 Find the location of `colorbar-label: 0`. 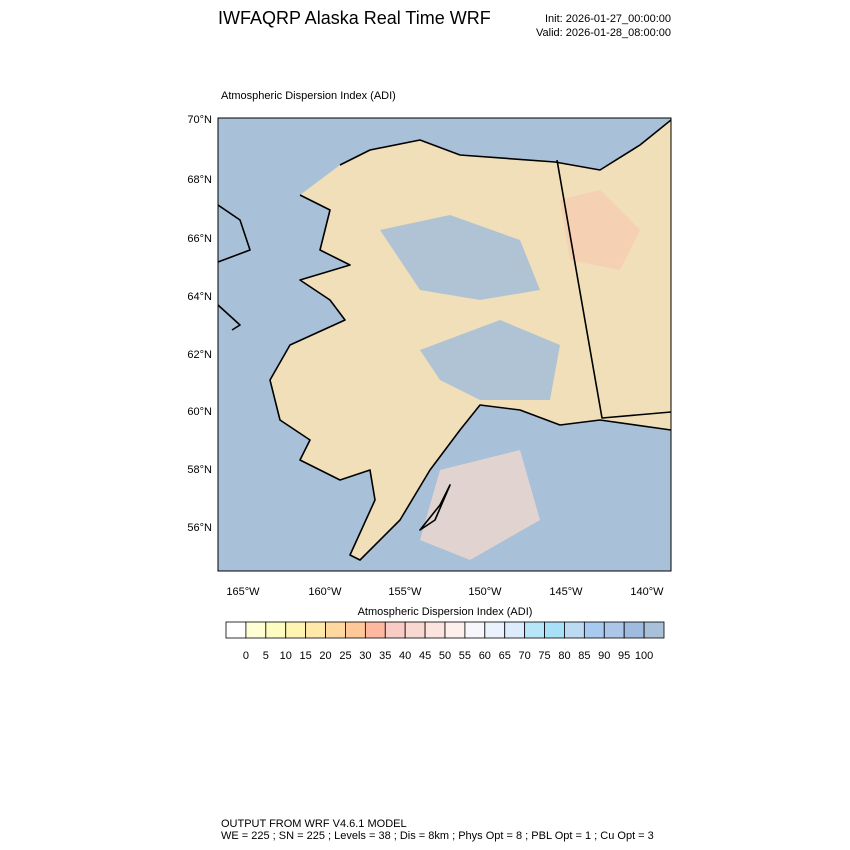

colorbar-label: 0 is located at coordinates (246, 656).